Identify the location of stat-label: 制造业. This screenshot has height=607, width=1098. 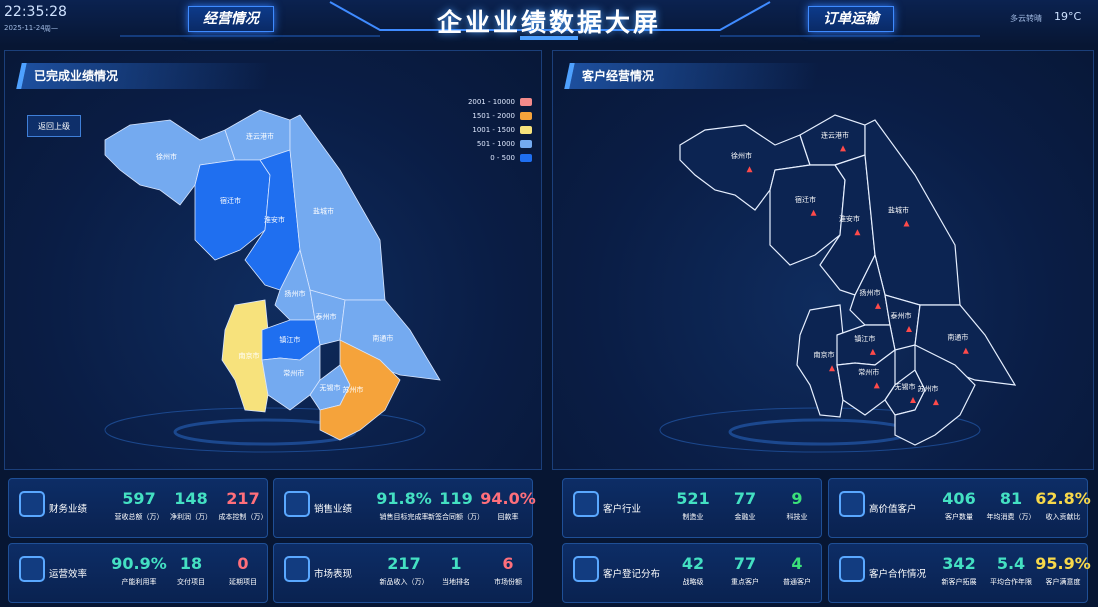
(693, 517).